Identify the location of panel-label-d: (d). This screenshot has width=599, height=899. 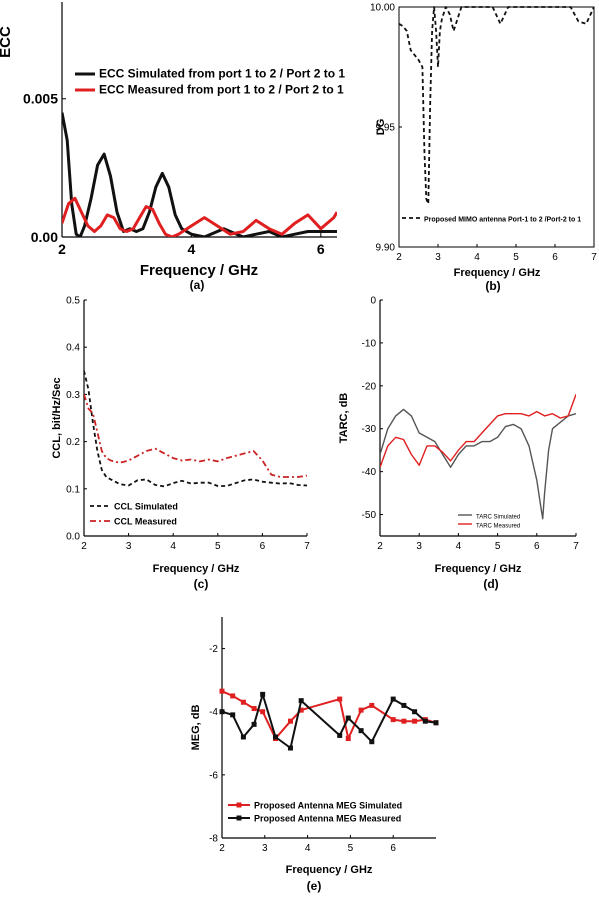
(490, 584).